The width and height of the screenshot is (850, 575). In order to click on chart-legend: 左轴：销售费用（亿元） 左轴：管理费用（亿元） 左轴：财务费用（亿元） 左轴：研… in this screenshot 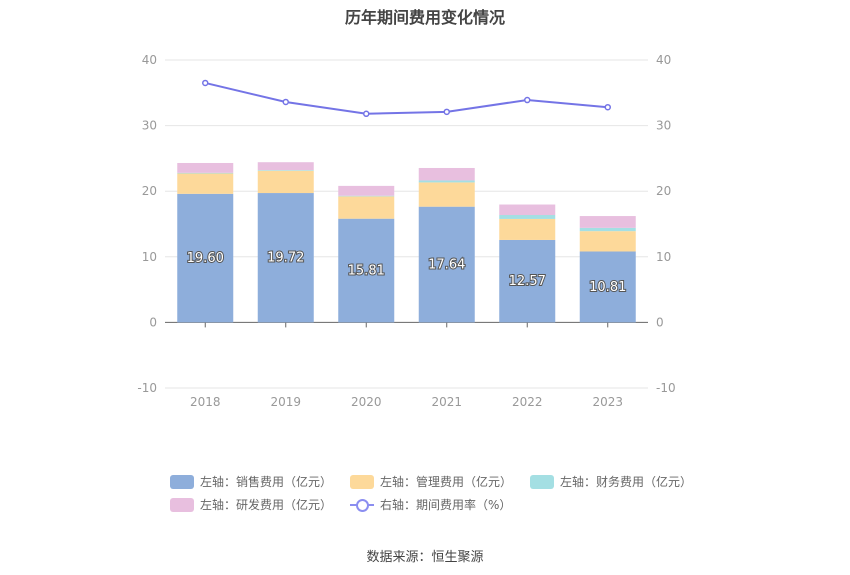, I will do `click(431, 493)`.